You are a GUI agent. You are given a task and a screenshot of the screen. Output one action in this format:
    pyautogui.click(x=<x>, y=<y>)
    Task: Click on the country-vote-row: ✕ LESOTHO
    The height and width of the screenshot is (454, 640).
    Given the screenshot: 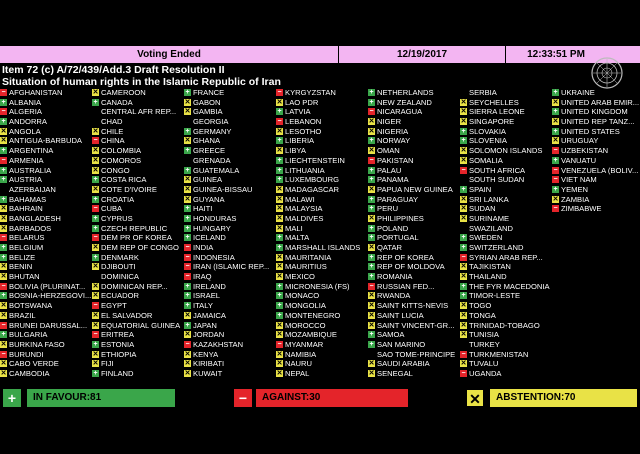 What is the action you would take?
    pyautogui.click(x=321, y=132)
    